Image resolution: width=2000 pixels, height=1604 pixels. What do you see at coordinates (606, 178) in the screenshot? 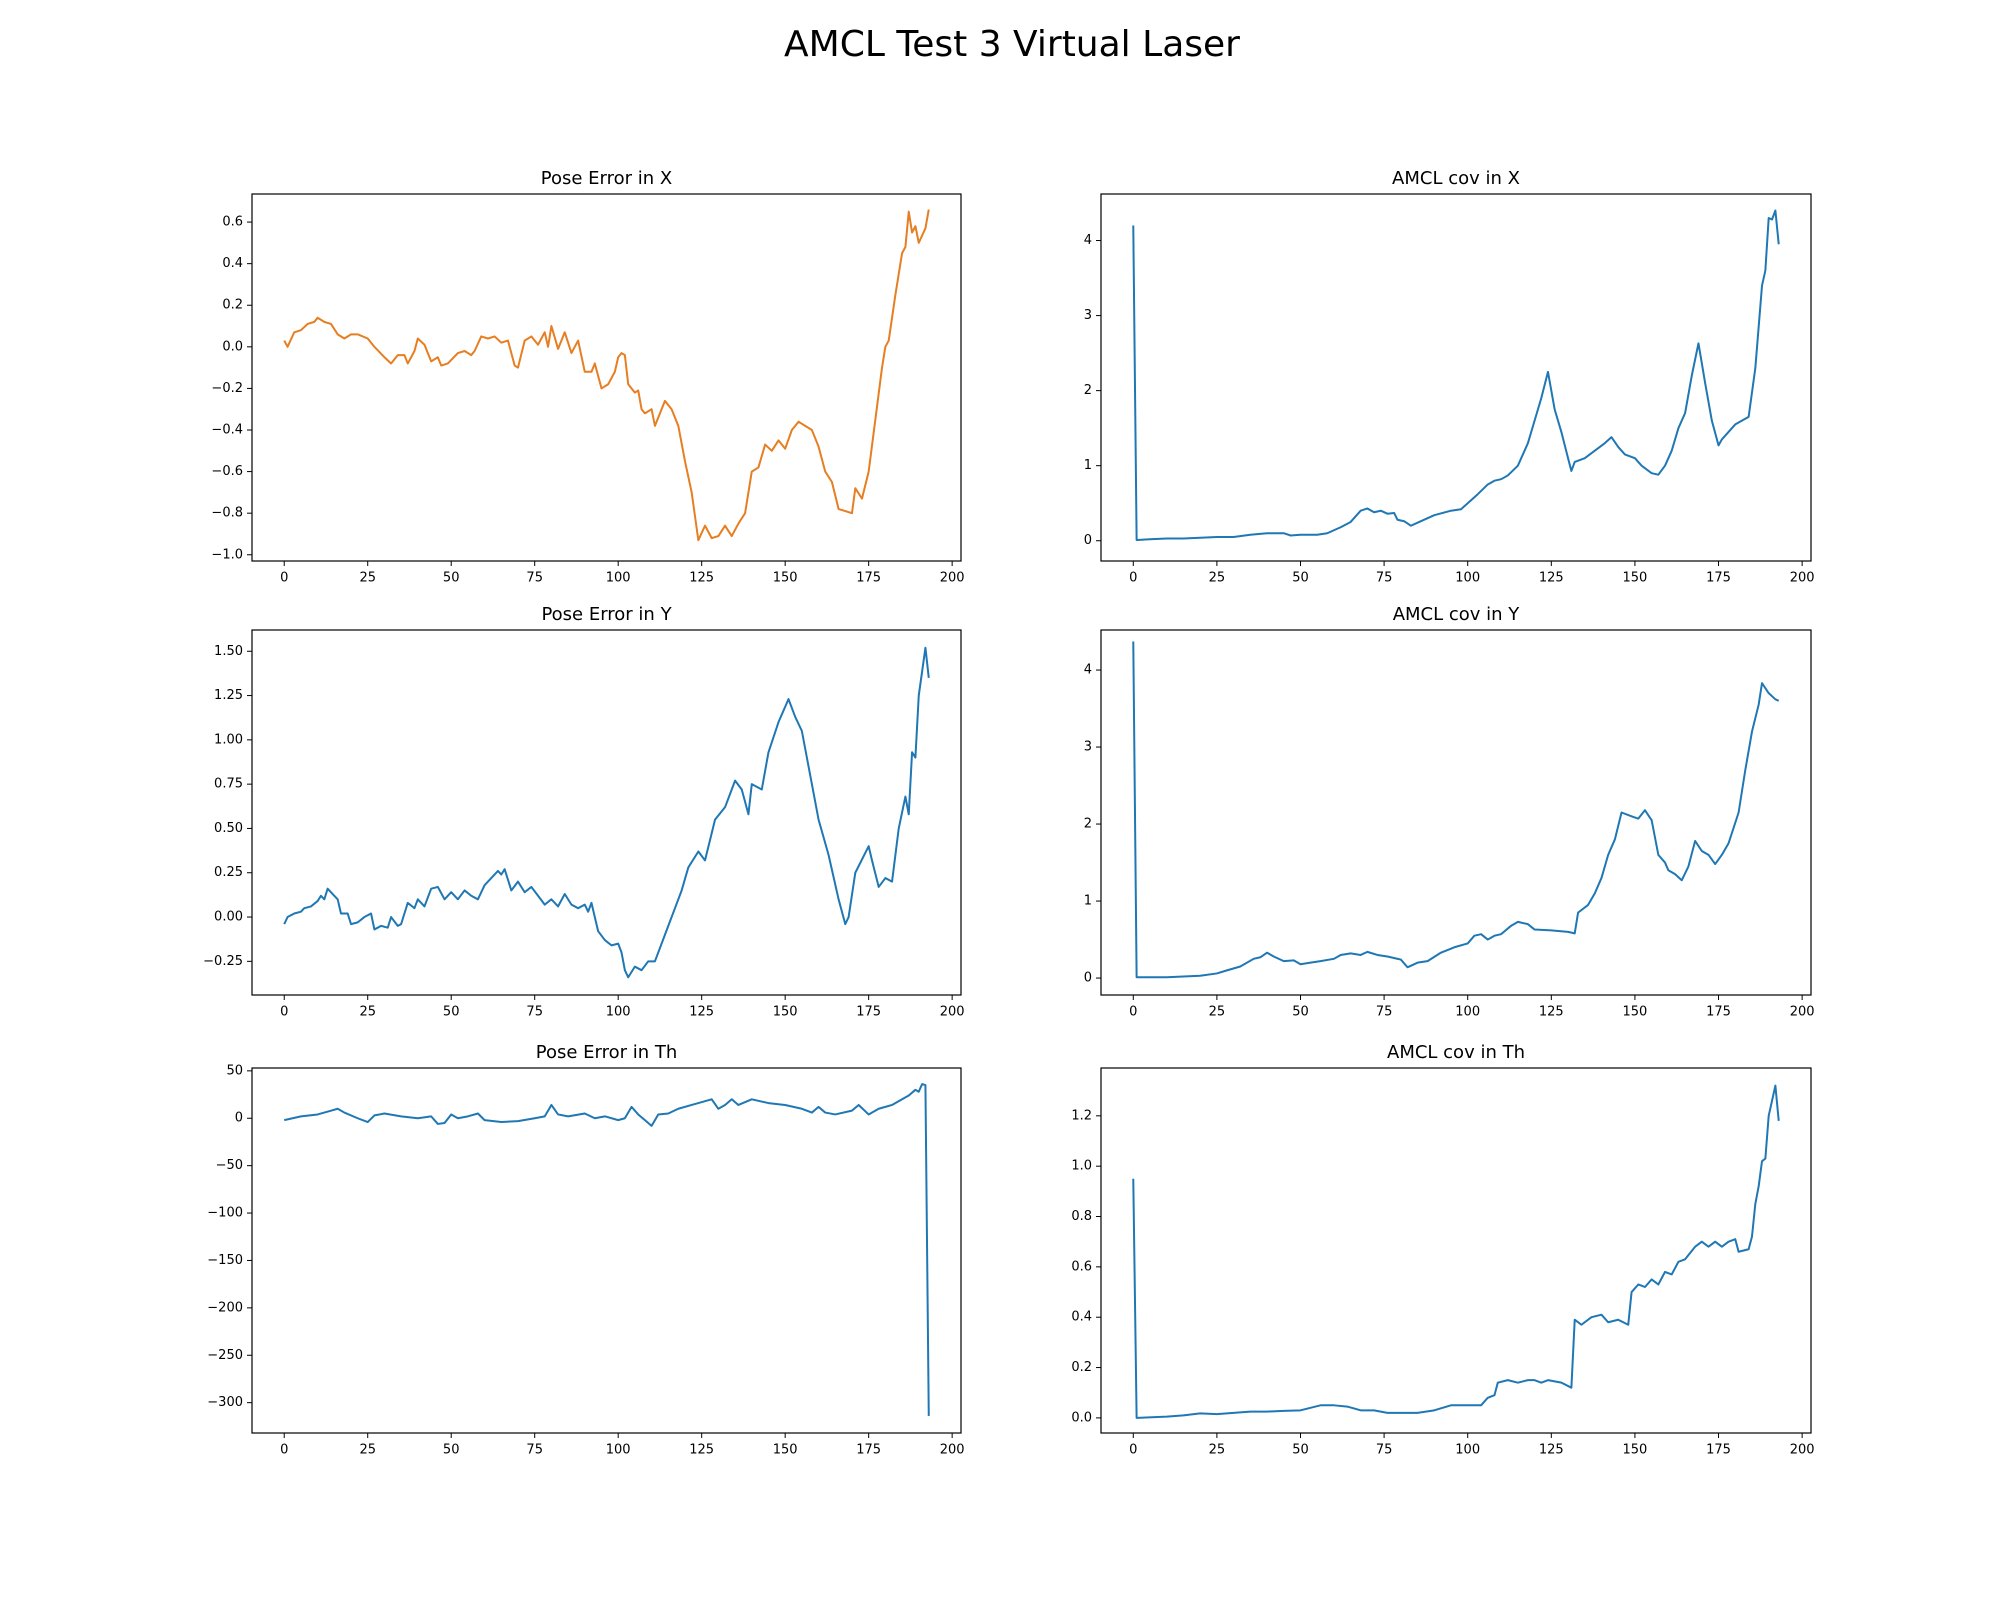
I see `subplot-title: Pose Error in X` at bounding box center [606, 178].